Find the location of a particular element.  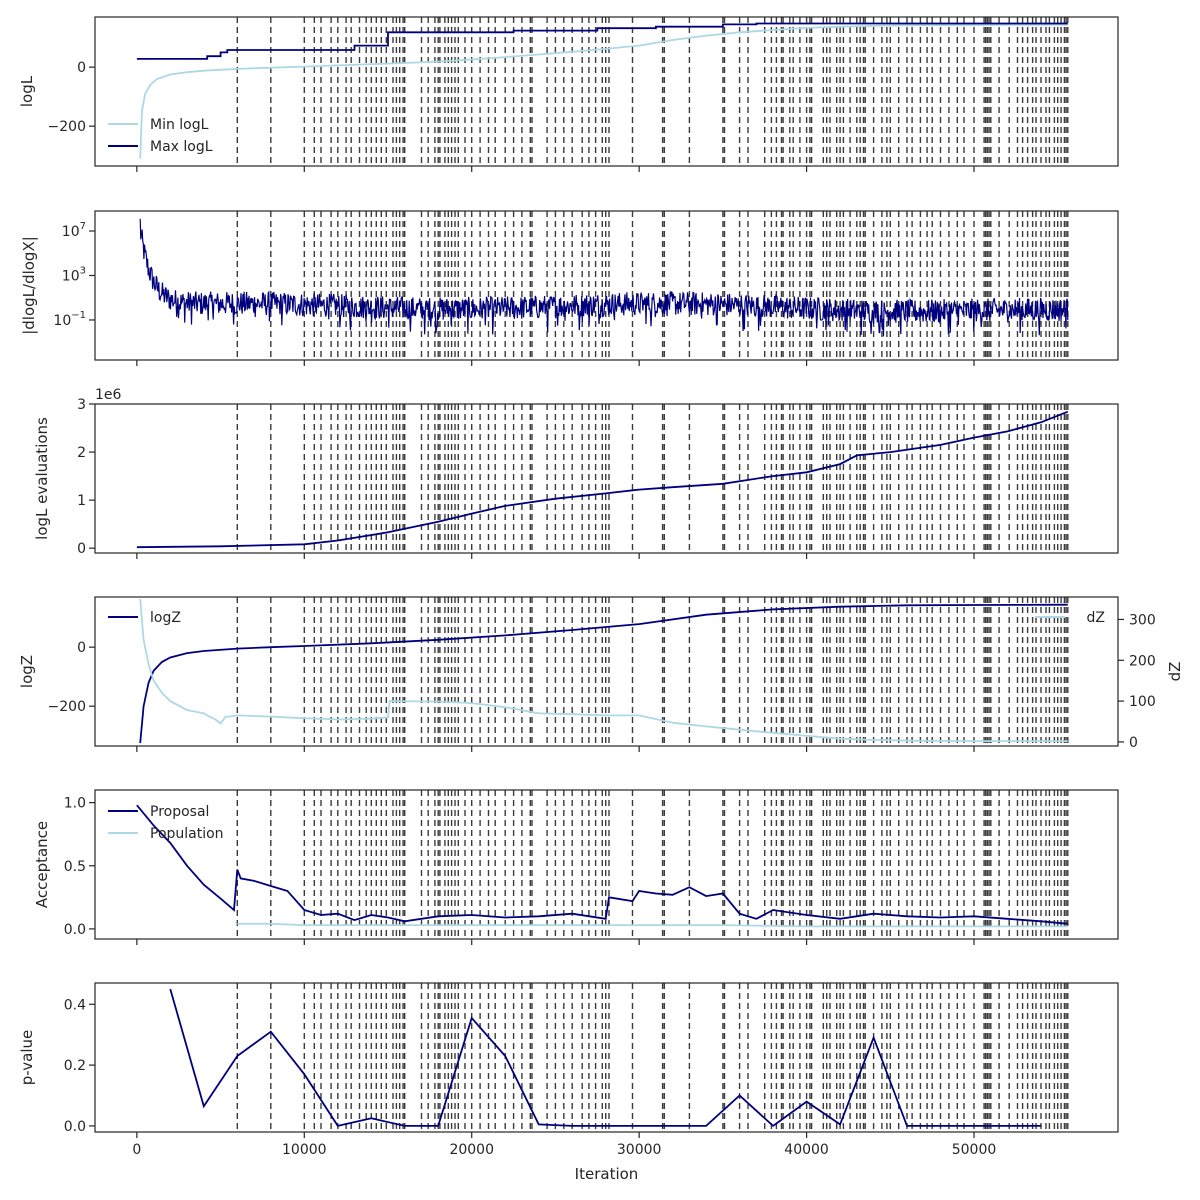

panel-evals: 0 1 2 3 logL evaluations 1e6 is located at coordinates (576, 473).